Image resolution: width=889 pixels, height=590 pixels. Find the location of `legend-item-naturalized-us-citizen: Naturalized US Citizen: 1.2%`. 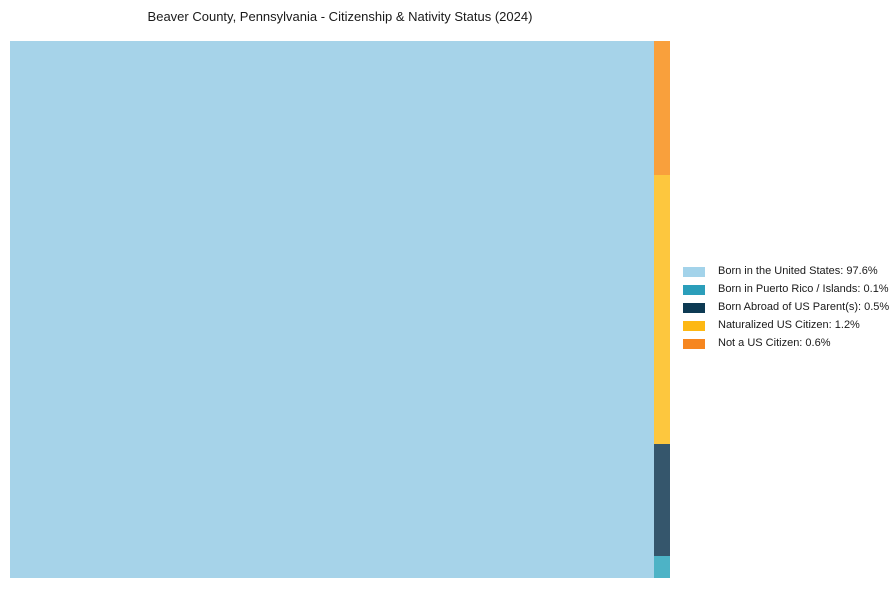

legend-item-naturalized-us-citizen: Naturalized US Citizen: 1.2% is located at coordinates (786, 325).